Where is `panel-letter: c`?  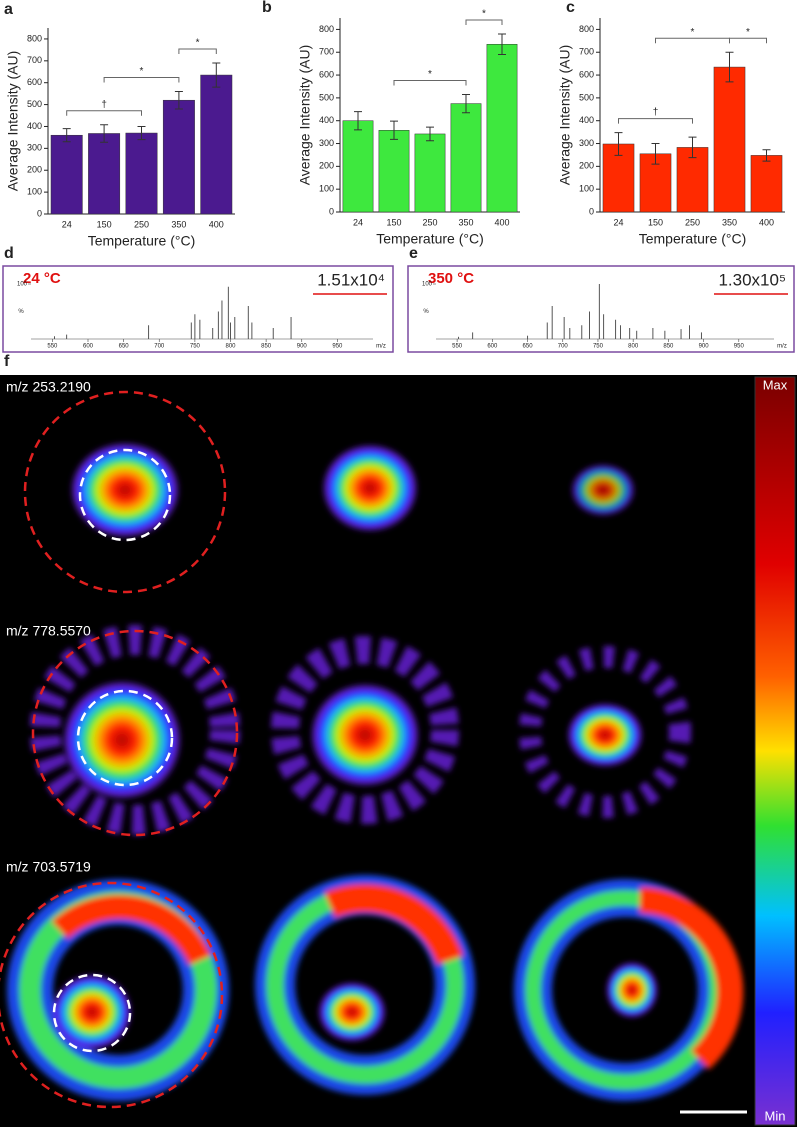
panel-letter: c is located at coordinates (570, 8).